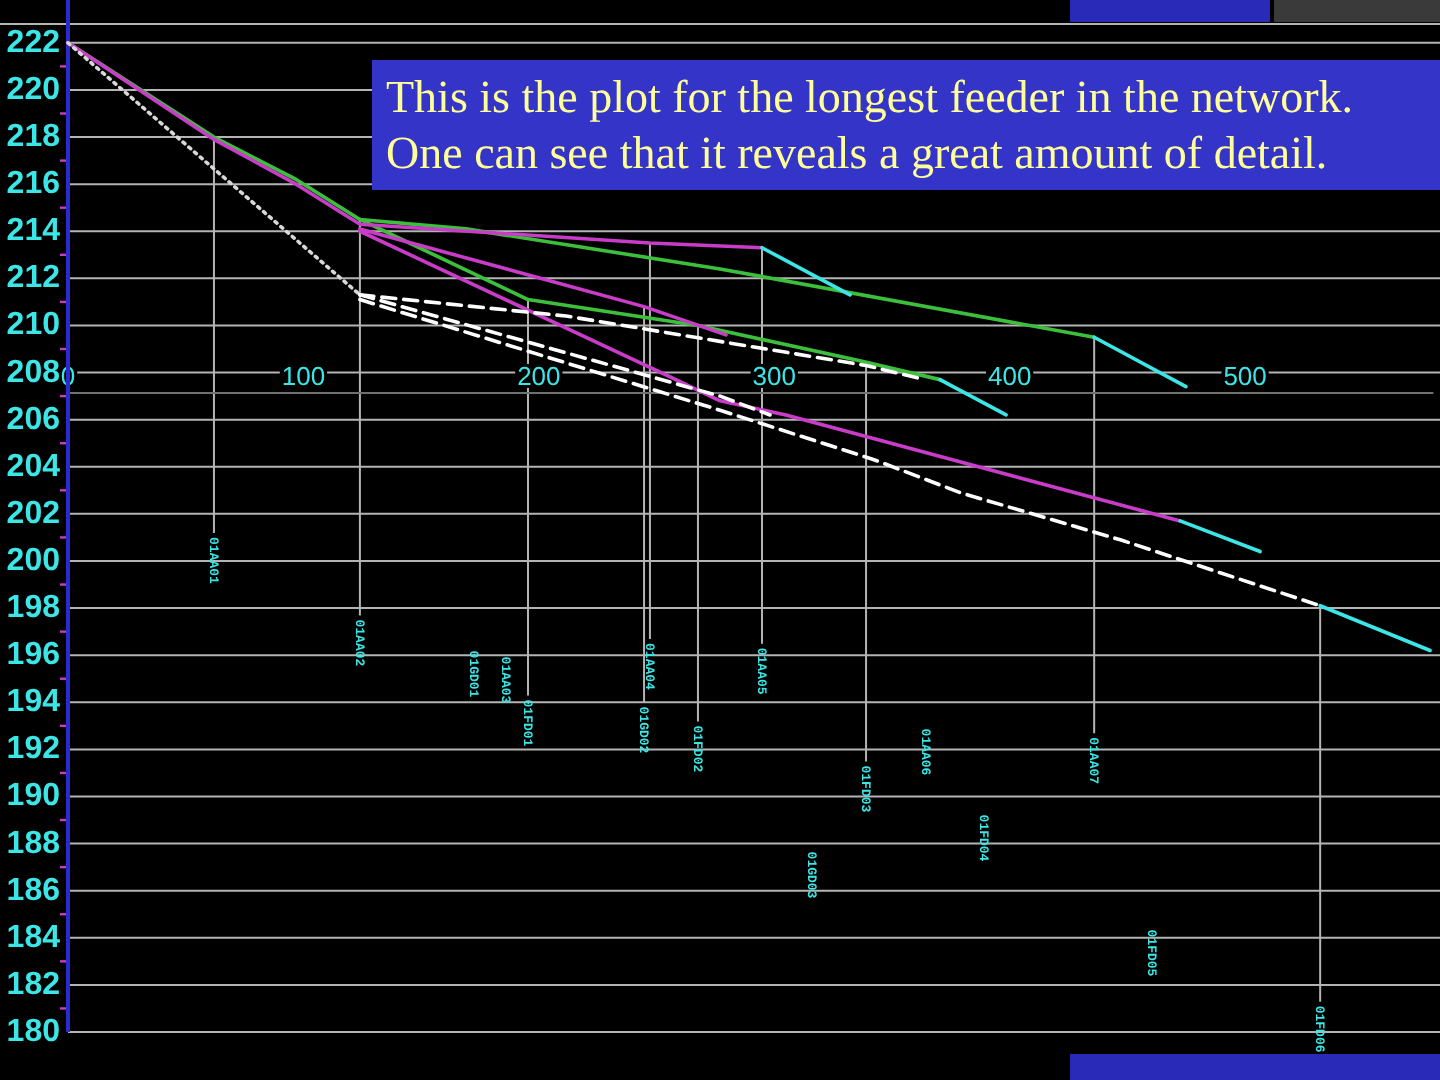 This screenshot has height=1080, width=1440. Describe the element at coordinates (1009, 375) in the screenshot. I see `x-tick-label: 400` at that location.